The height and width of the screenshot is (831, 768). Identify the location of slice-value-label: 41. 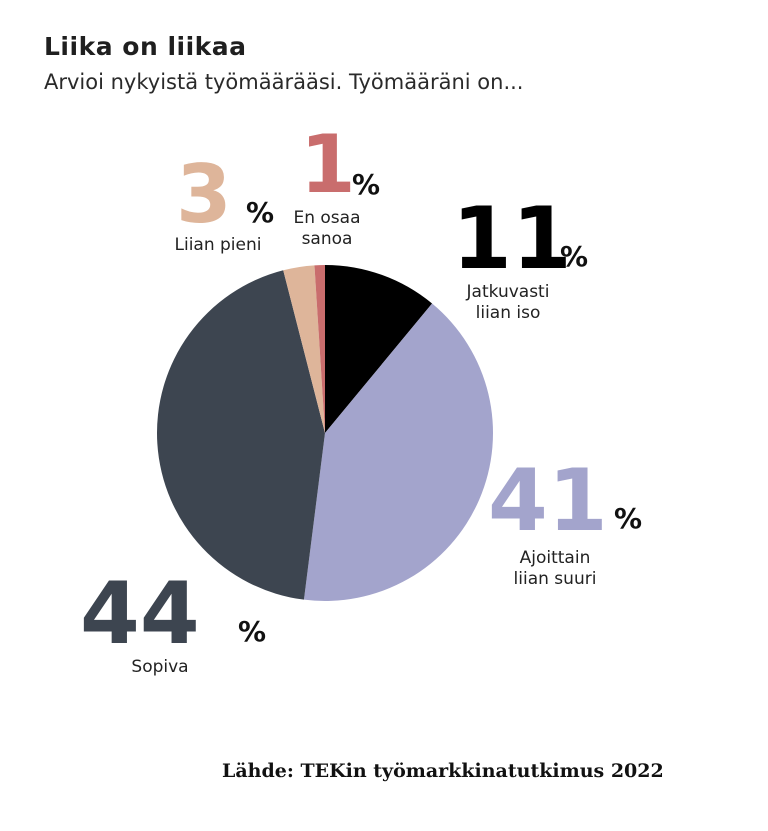
(548, 501).